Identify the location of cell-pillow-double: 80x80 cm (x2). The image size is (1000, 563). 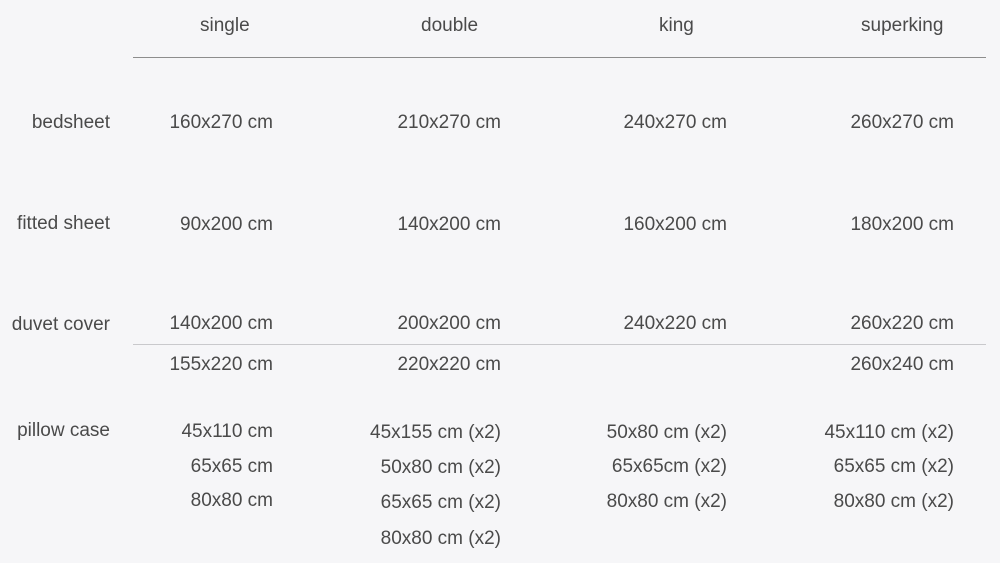
(440, 538).